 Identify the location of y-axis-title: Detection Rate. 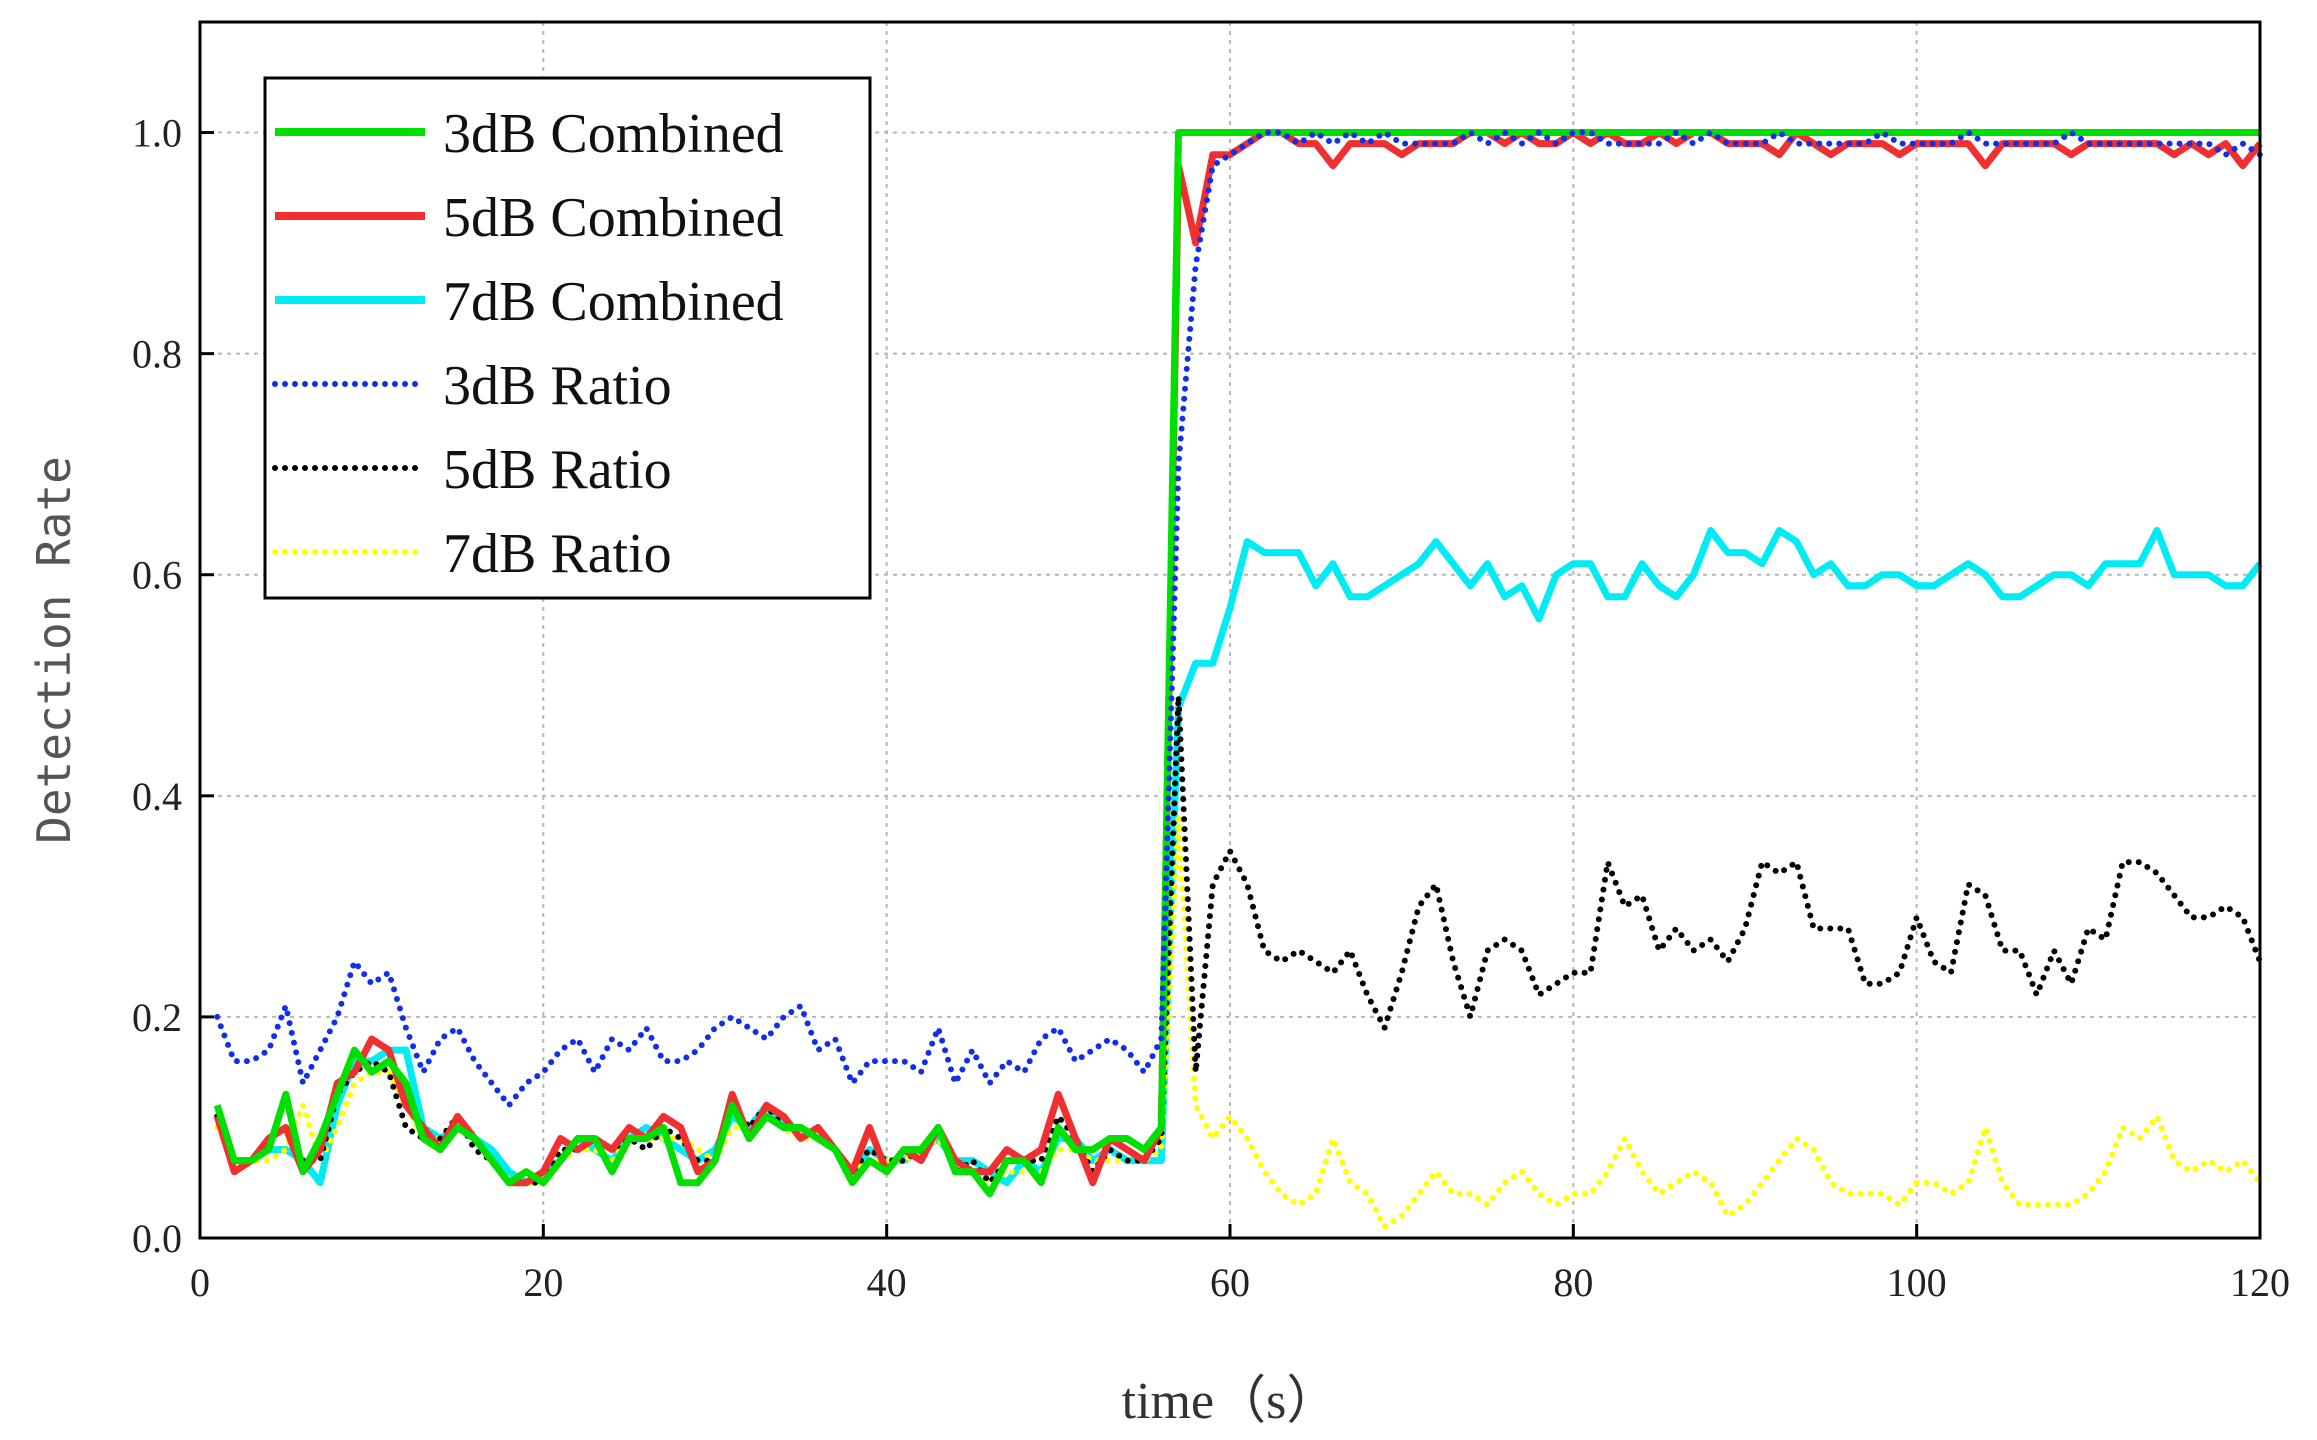
(54, 650).